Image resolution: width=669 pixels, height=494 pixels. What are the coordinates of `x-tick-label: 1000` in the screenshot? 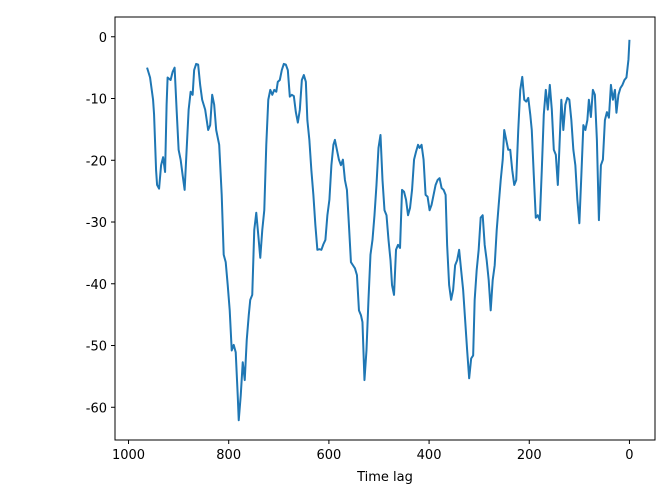 It's located at (128, 455).